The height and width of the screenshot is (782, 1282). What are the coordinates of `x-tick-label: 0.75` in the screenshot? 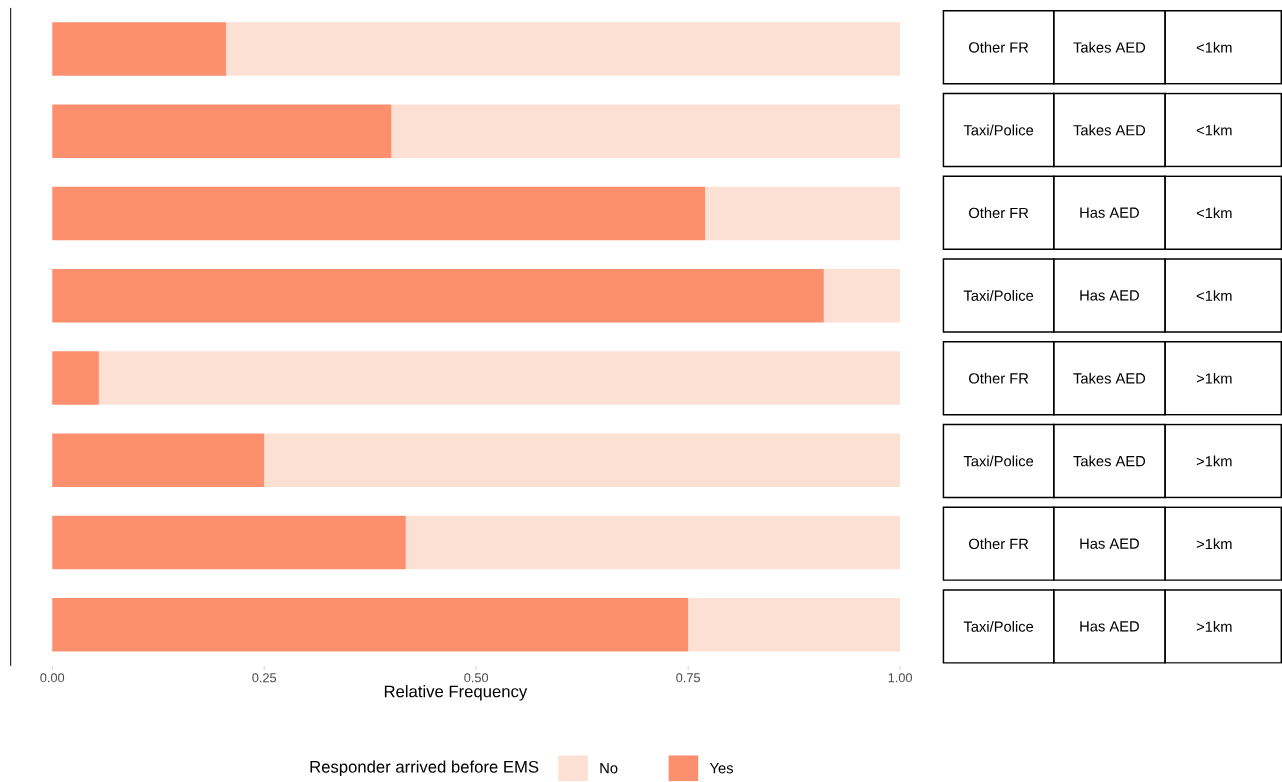 It's located at (688, 678).